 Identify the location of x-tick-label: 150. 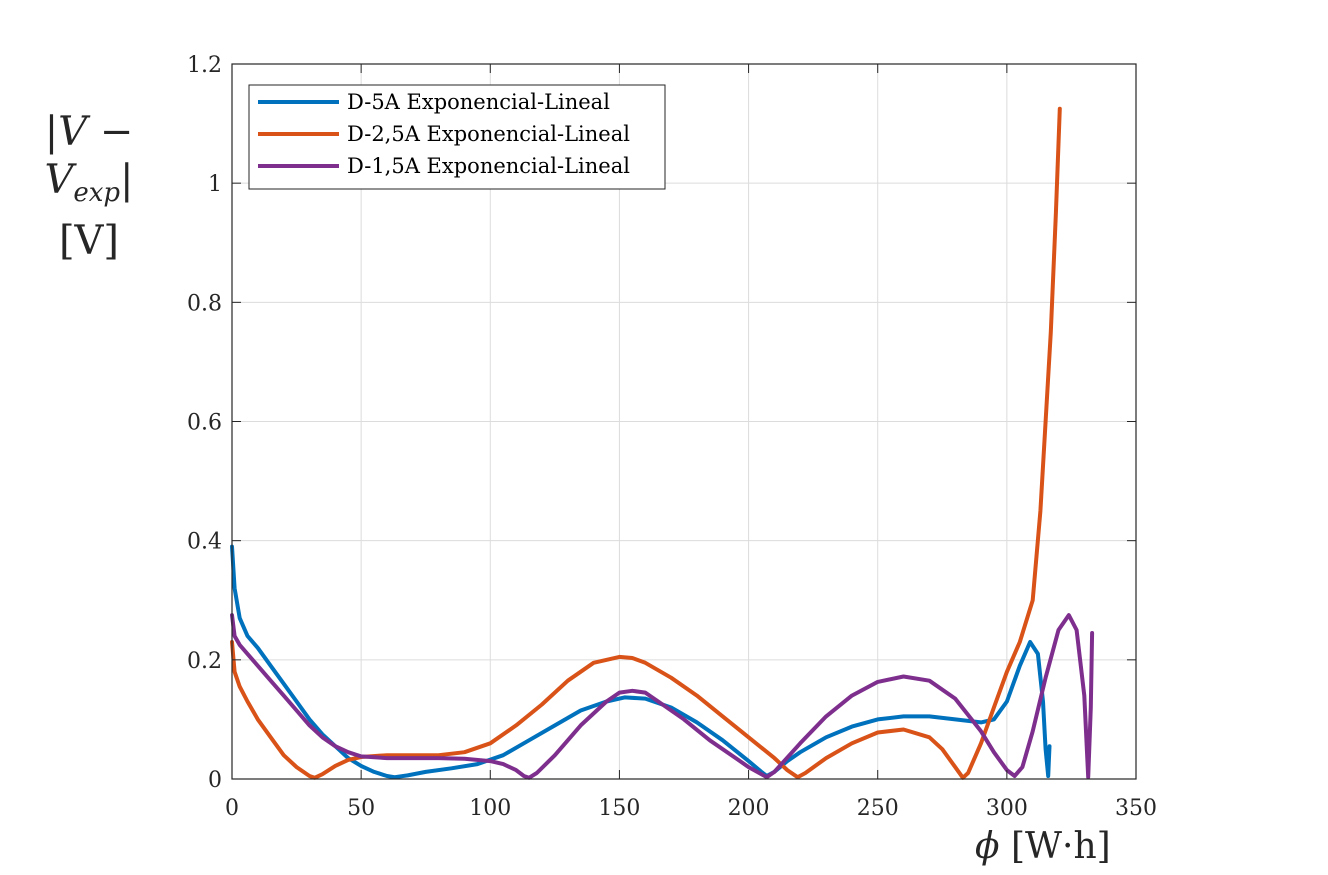
(619, 808).